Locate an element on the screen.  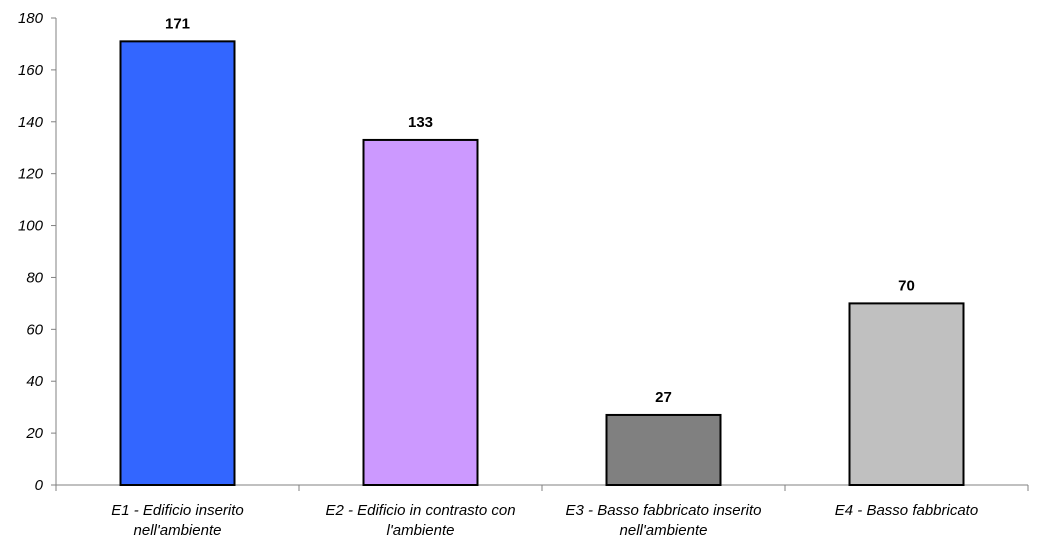
y-tick-label: 20 is located at coordinates (34, 433).